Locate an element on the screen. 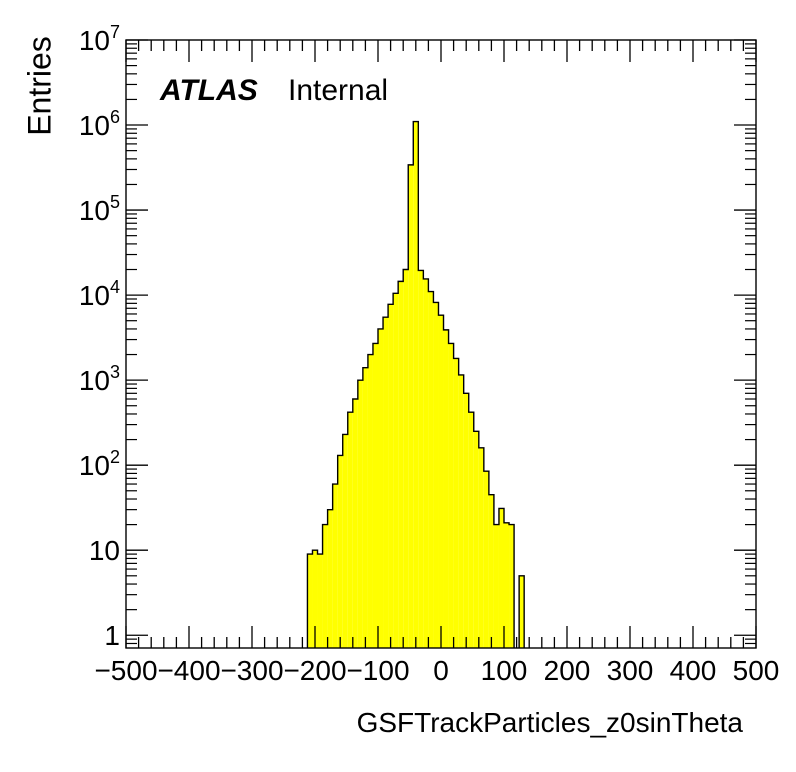 The height and width of the screenshot is (772, 796). x-tick-label: 100 is located at coordinates (504, 670).